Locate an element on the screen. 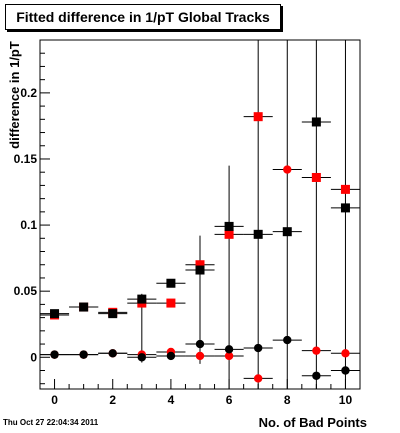 The width and height of the screenshot is (400, 433). x-tick-label: 10 is located at coordinates (346, 400).